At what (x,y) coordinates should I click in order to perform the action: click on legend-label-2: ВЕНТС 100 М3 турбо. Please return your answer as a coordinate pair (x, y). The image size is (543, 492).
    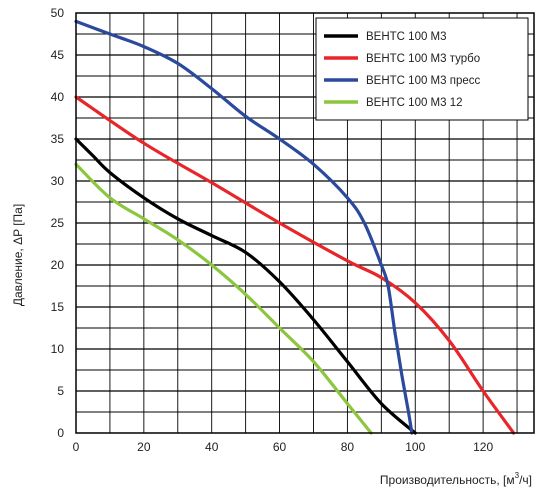
    Looking at the image, I should click on (423, 59).